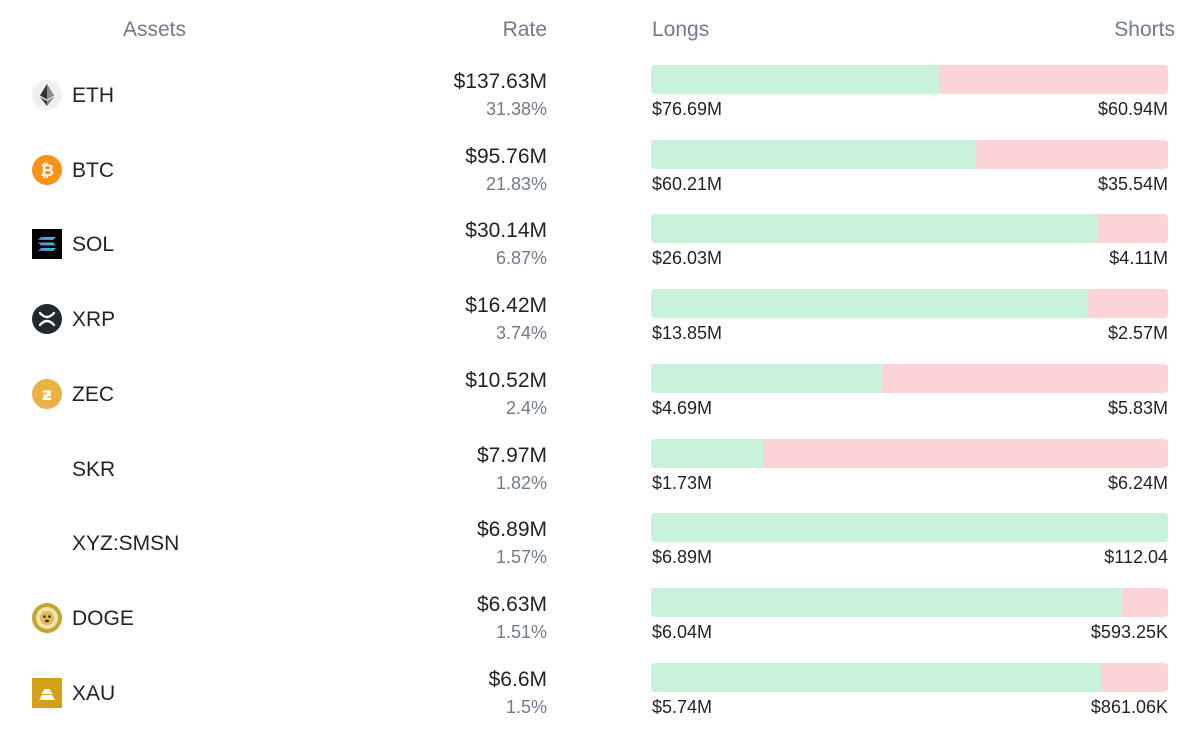 Image resolution: width=1200 pixels, height=742 pixels. I want to click on longs-amount: $26.03M, so click(687, 258).